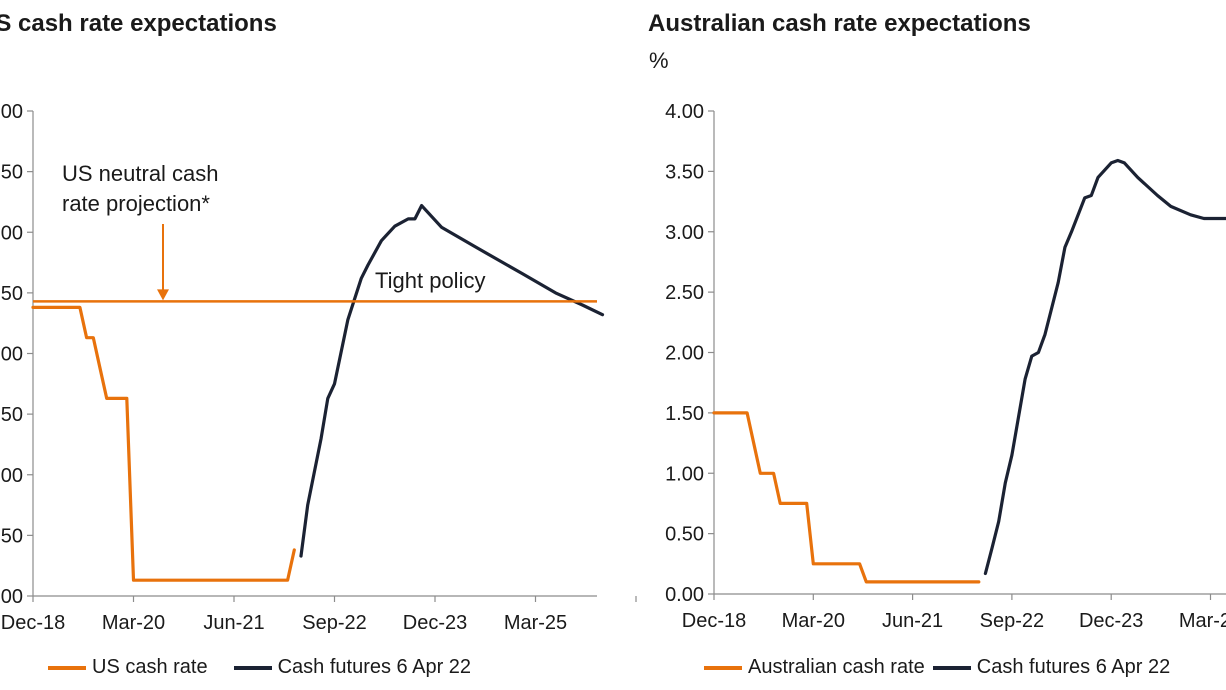  I want to click on au-y-unit: %, so click(659, 60).